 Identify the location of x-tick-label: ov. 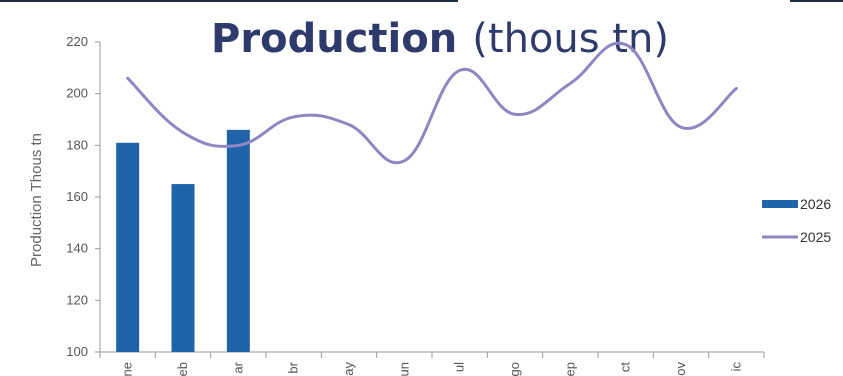
(680, 369).